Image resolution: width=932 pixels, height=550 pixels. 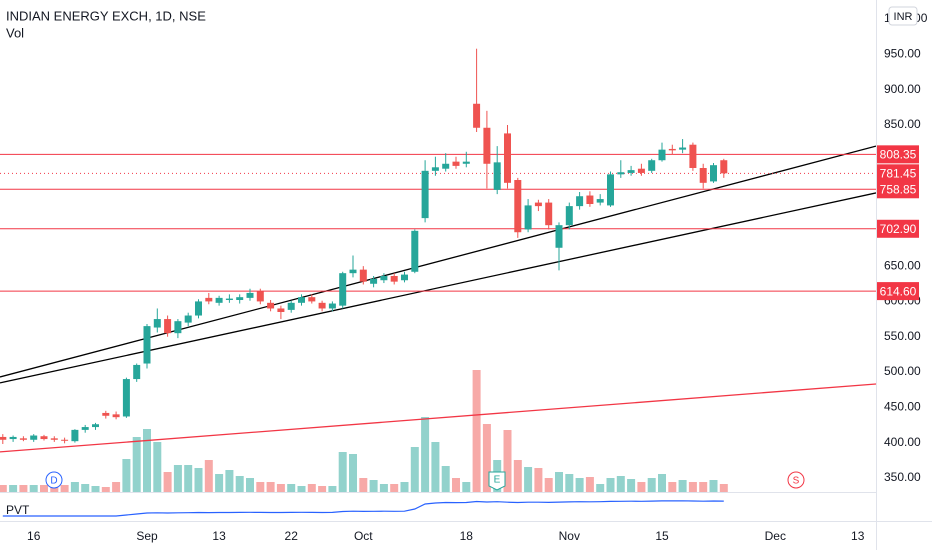 I want to click on event-e: E, so click(x=497, y=481).